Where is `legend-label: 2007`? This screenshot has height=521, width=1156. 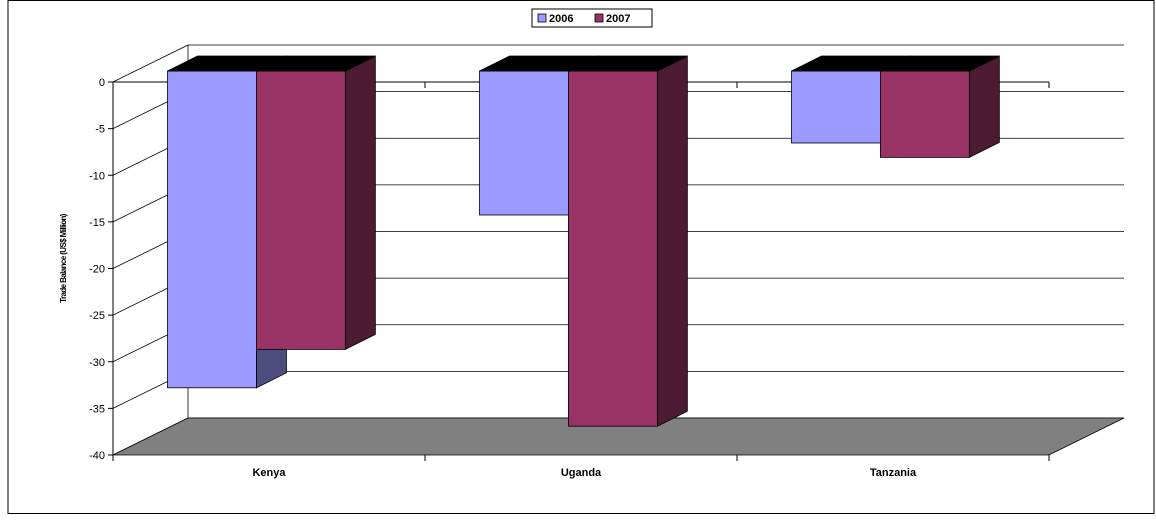
legend-label: 2007 is located at coordinates (618, 19).